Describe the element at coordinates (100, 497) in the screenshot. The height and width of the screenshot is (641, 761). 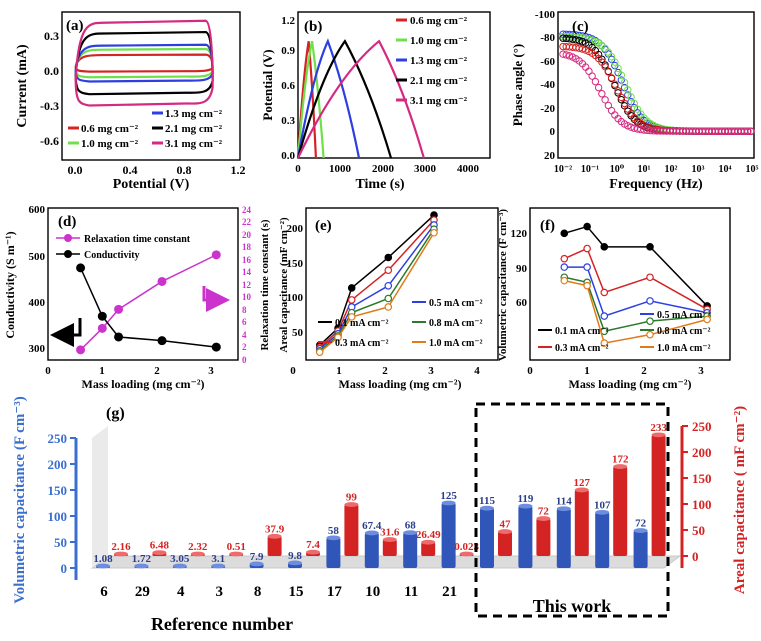
I see `bar-backwall` at that location.